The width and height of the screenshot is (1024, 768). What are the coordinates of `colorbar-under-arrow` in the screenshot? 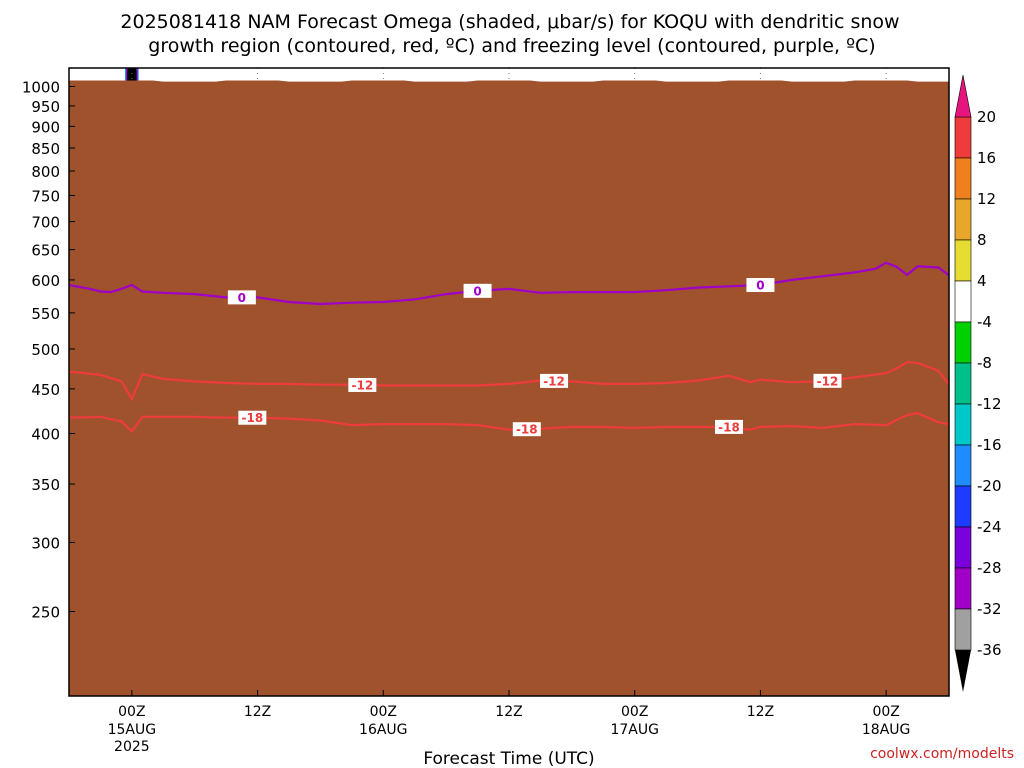 It's located at (963, 671).